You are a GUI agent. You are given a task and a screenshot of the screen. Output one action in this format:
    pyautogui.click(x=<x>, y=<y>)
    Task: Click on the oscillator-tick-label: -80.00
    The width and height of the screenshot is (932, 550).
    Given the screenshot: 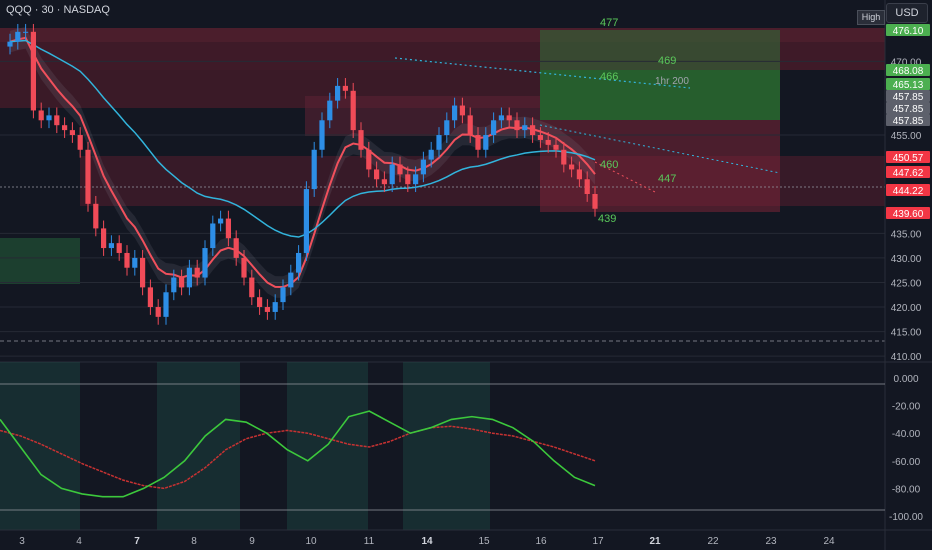 What is the action you would take?
    pyautogui.click(x=906, y=489)
    